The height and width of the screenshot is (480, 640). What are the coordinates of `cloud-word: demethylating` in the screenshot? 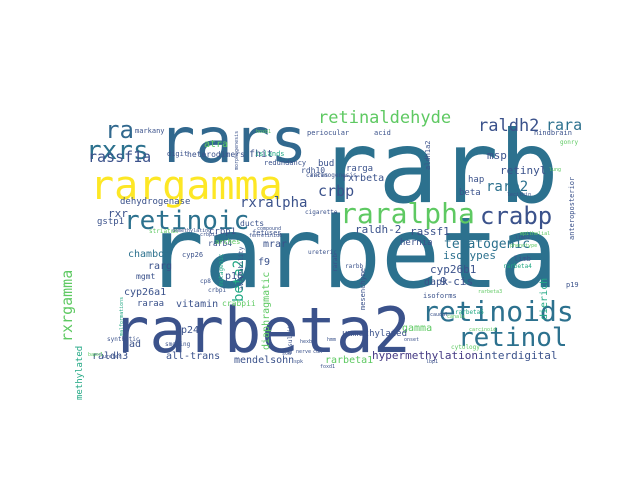 It's located at (192, 231).